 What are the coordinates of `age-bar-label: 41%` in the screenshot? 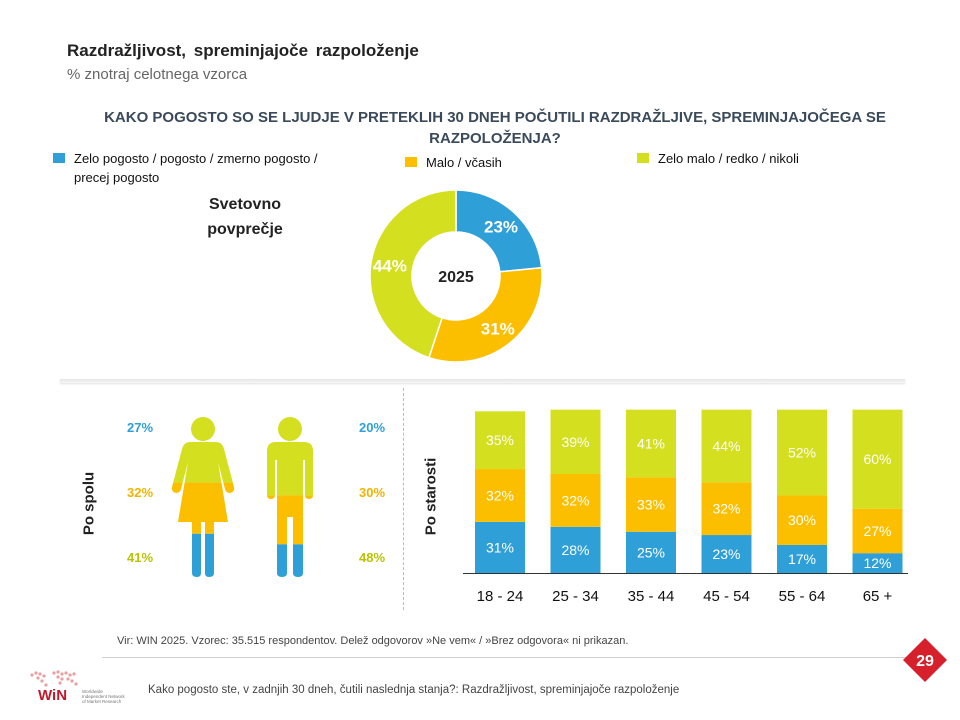 It's located at (651, 443).